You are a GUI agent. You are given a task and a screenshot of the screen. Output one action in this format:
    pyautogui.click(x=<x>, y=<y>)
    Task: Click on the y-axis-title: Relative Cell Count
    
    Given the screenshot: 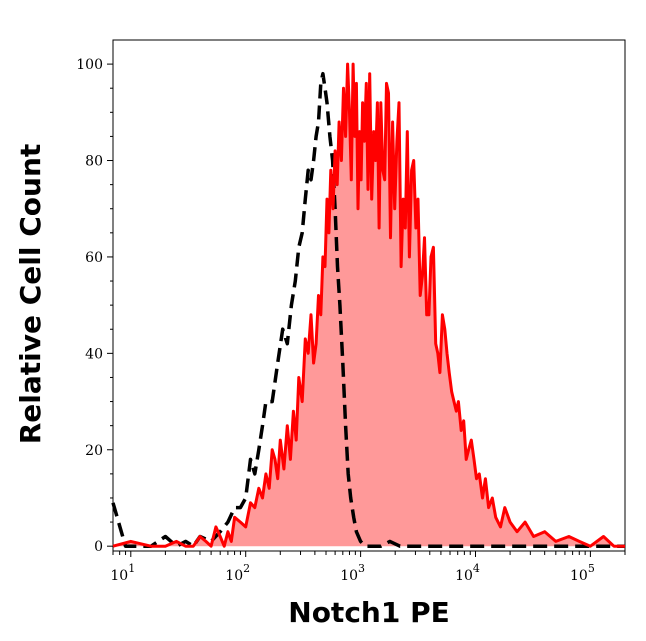 What is the action you would take?
    pyautogui.click(x=30, y=294)
    